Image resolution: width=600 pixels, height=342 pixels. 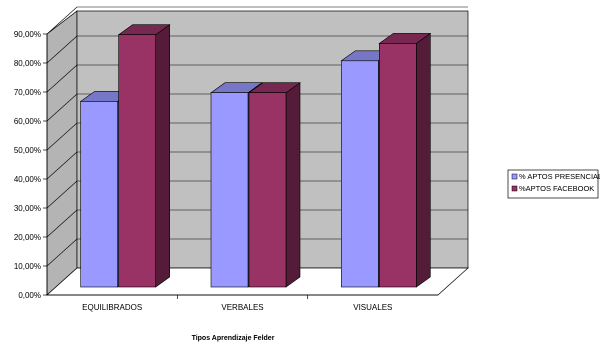 What do you see at coordinates (29, 295) in the screenshot?
I see `y-tick-label: 0,00%` at bounding box center [29, 295].